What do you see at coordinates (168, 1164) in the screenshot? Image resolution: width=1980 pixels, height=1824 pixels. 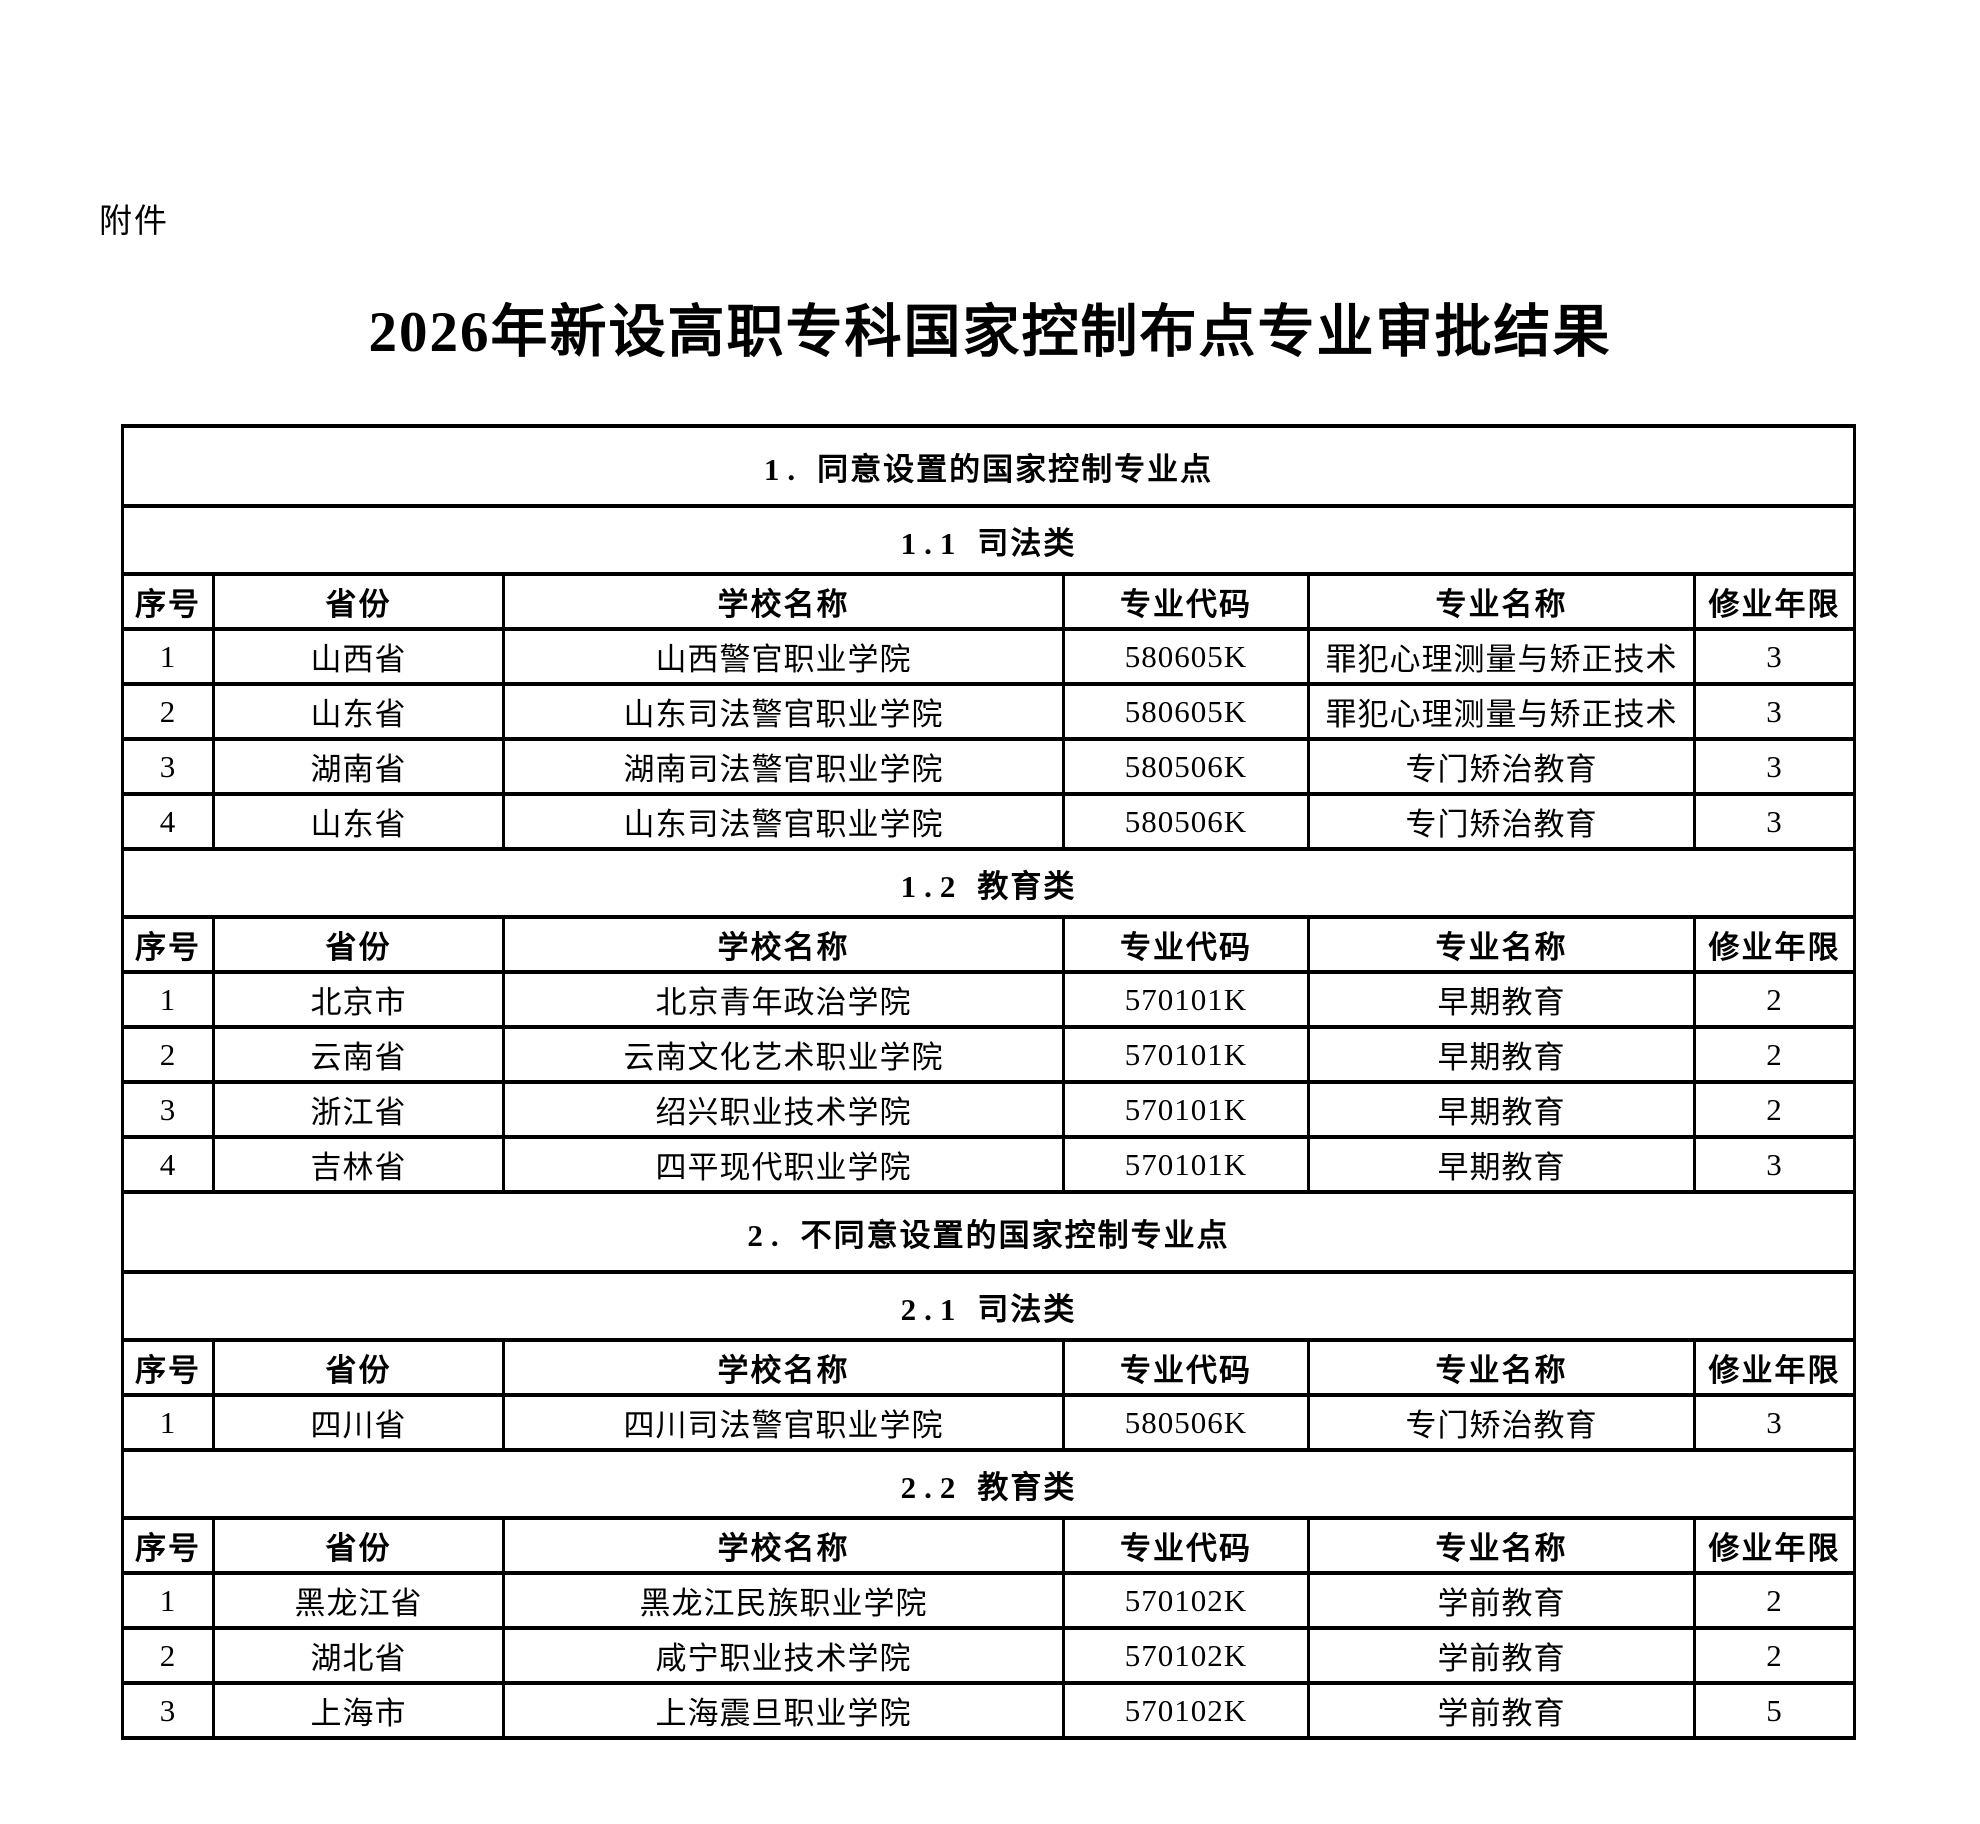 I see `cell-index: 4` at bounding box center [168, 1164].